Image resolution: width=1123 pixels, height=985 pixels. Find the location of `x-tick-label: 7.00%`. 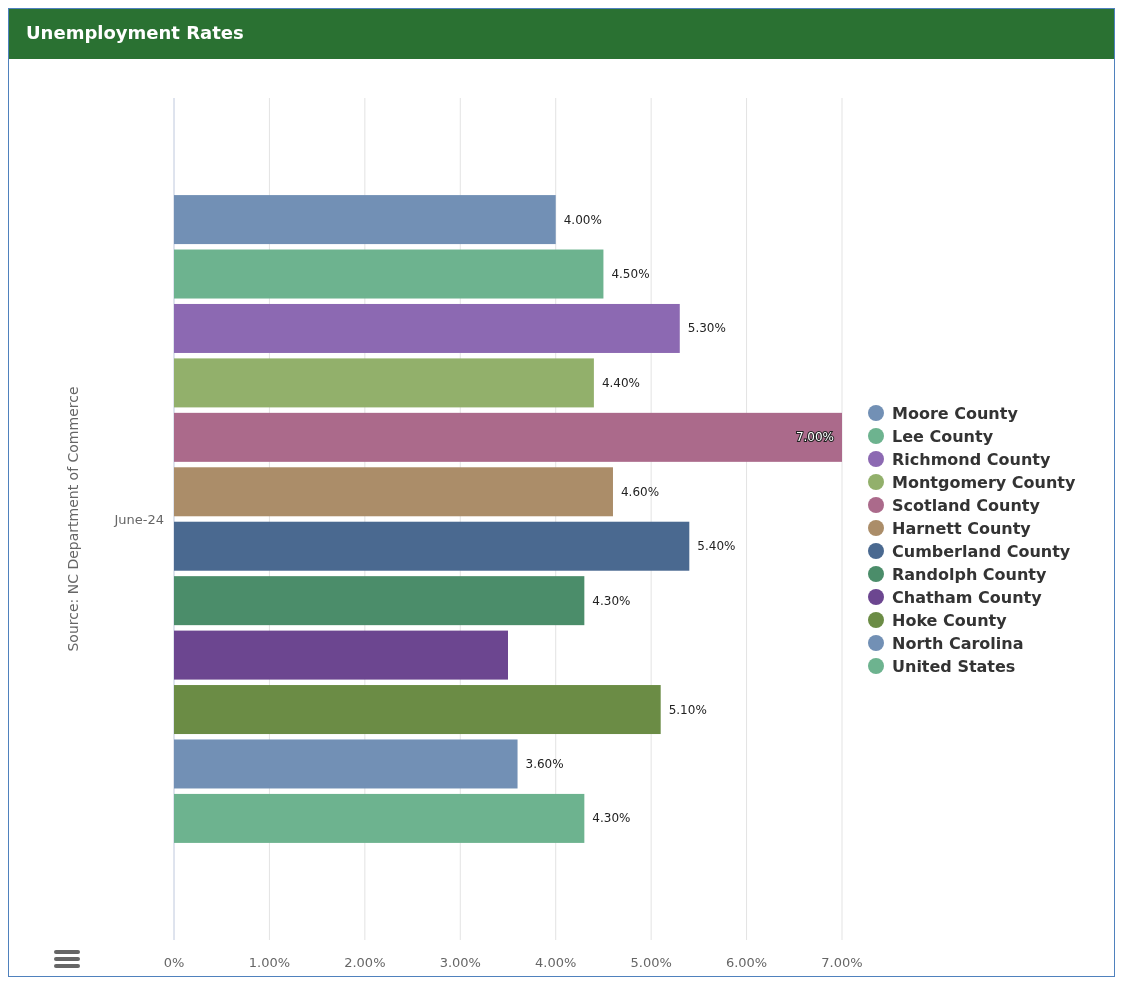

x-tick-label: 7.00% is located at coordinates (842, 962).